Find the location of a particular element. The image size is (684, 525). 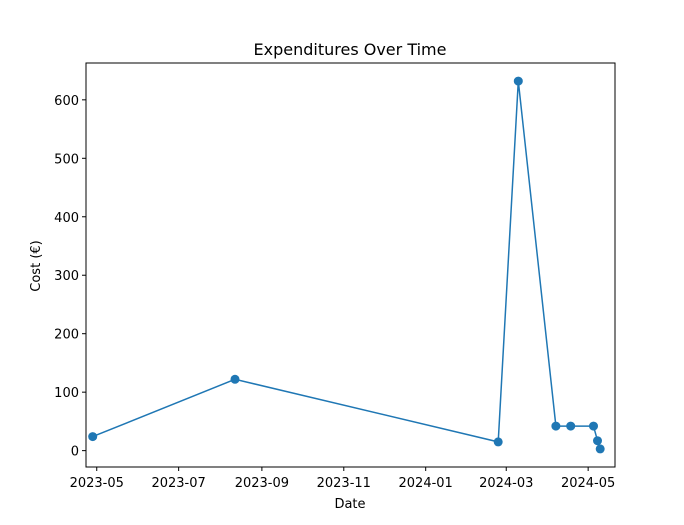

x-tick-label: 2024-05 is located at coordinates (588, 483).